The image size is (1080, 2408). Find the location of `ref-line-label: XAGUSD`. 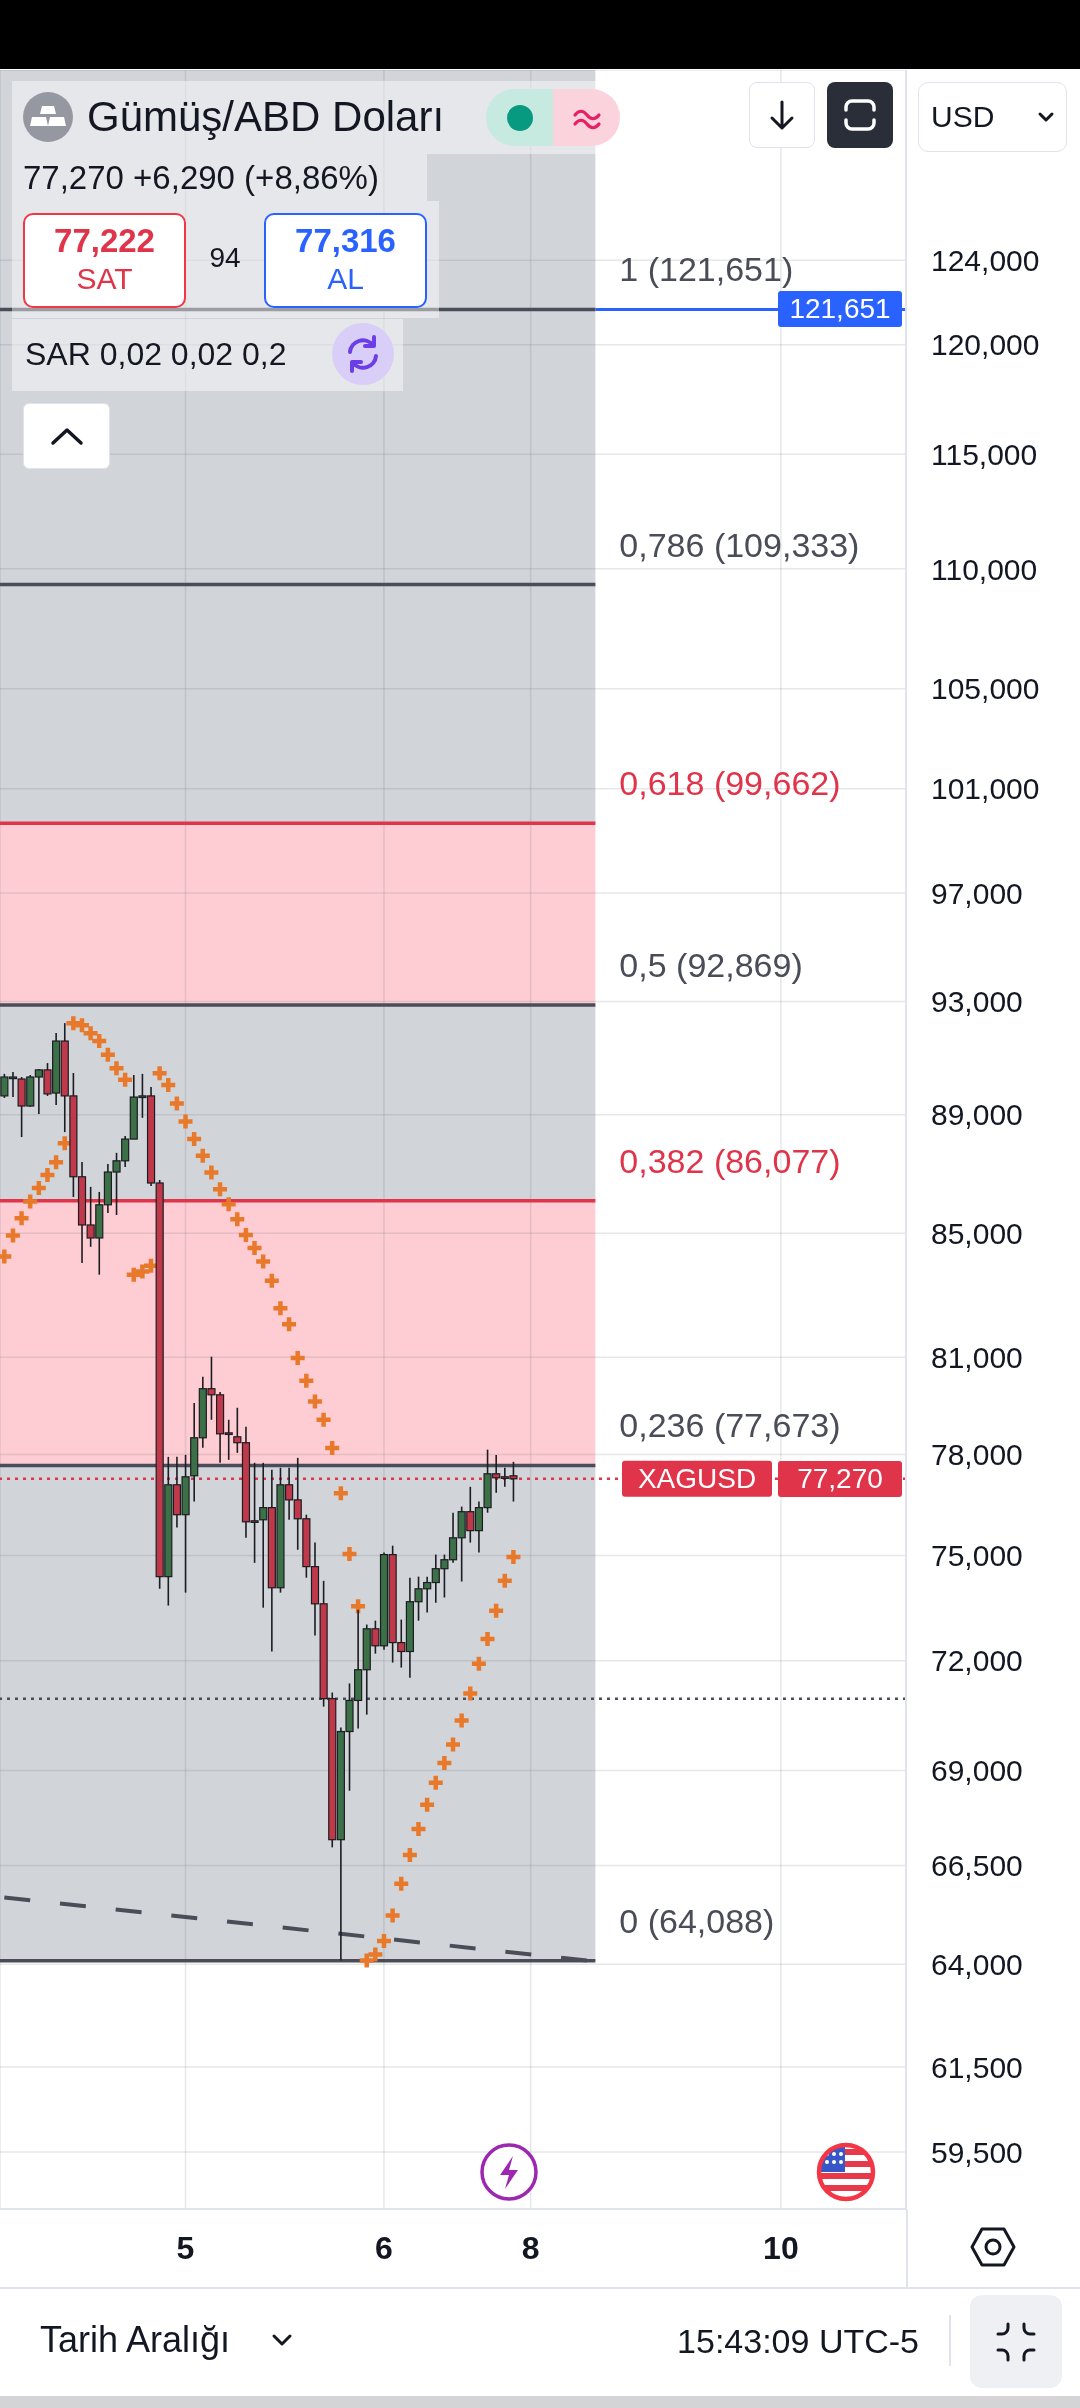

ref-line-label: XAGUSD is located at coordinates (697, 1479).